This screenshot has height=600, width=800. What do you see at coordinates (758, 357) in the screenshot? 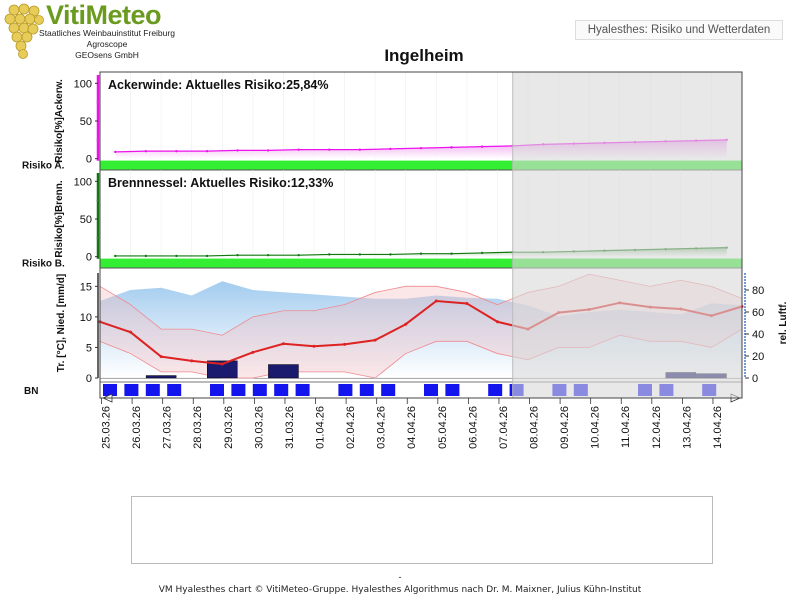
I see `weather-right-tick-label: 20` at bounding box center [758, 357].